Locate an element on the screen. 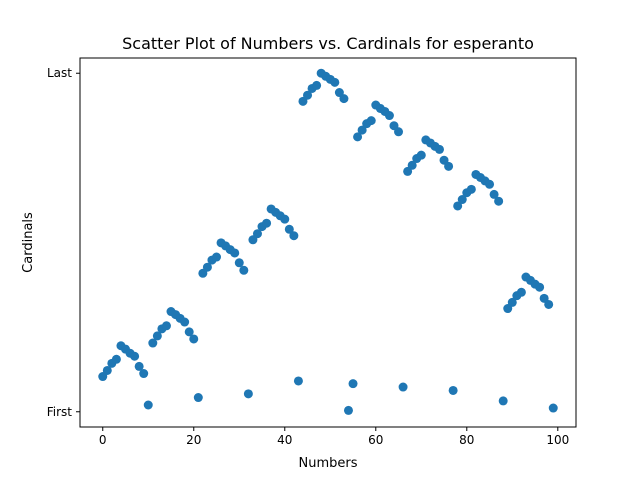 This screenshot has height=480, width=640. y-axis-label: Cardinals is located at coordinates (28, 242).